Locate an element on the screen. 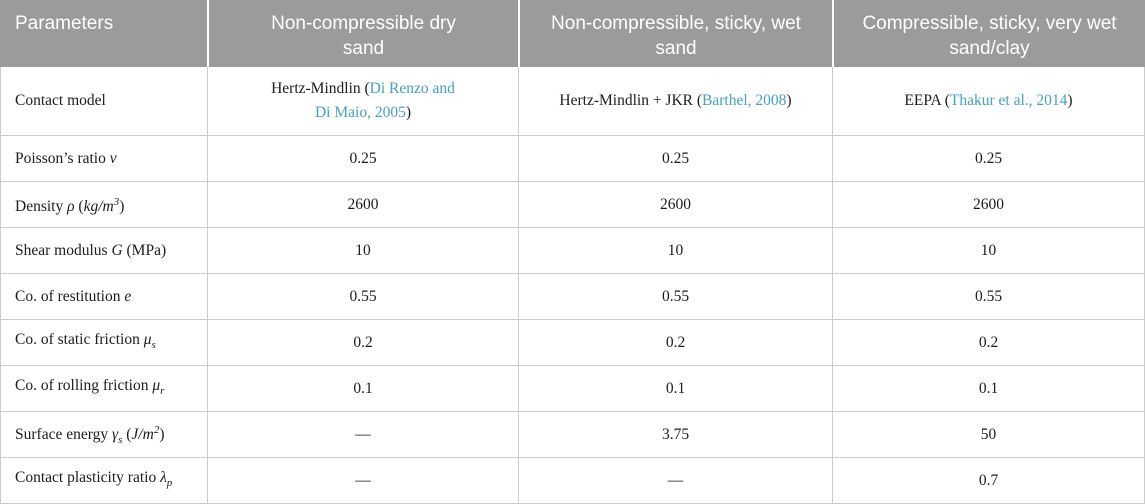 This screenshot has height=504, width=1145. model-name: Hertz-Mindlin ( is located at coordinates (320, 88).